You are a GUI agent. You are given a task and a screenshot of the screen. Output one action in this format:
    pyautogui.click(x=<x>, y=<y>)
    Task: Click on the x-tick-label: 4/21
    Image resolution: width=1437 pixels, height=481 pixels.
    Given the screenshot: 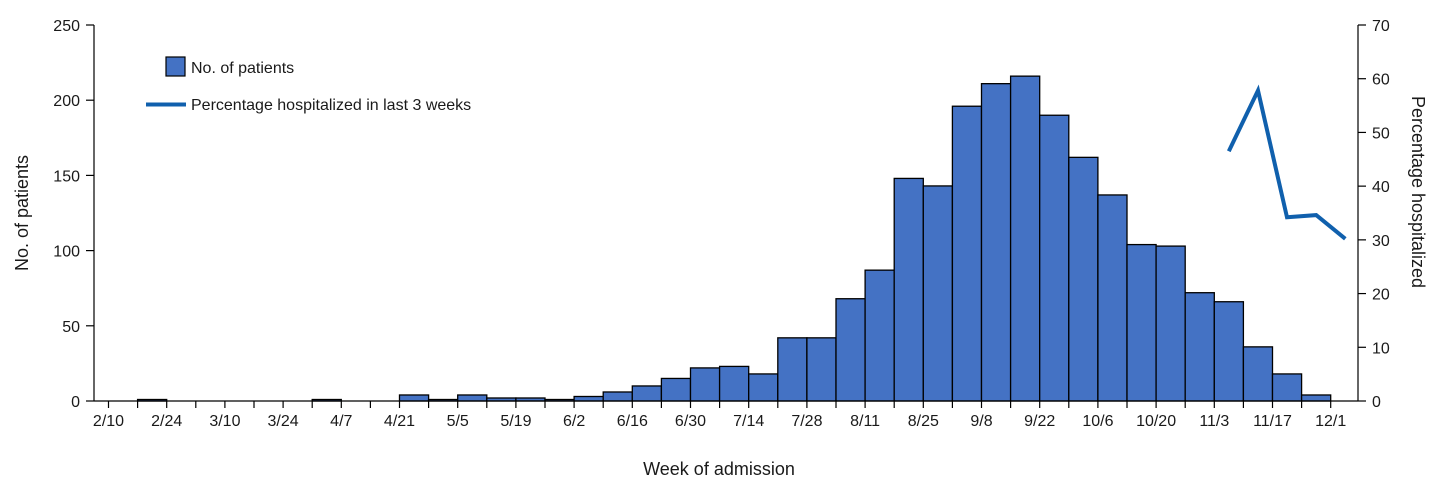 What is the action you would take?
    pyautogui.click(x=399, y=421)
    